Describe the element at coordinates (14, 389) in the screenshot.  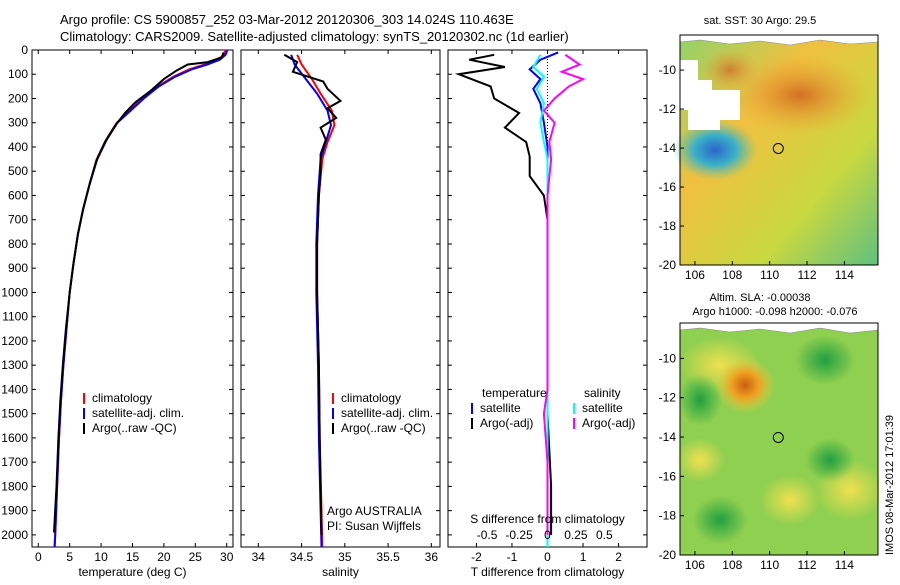
I see `depth-tick-label: 1400` at that location.